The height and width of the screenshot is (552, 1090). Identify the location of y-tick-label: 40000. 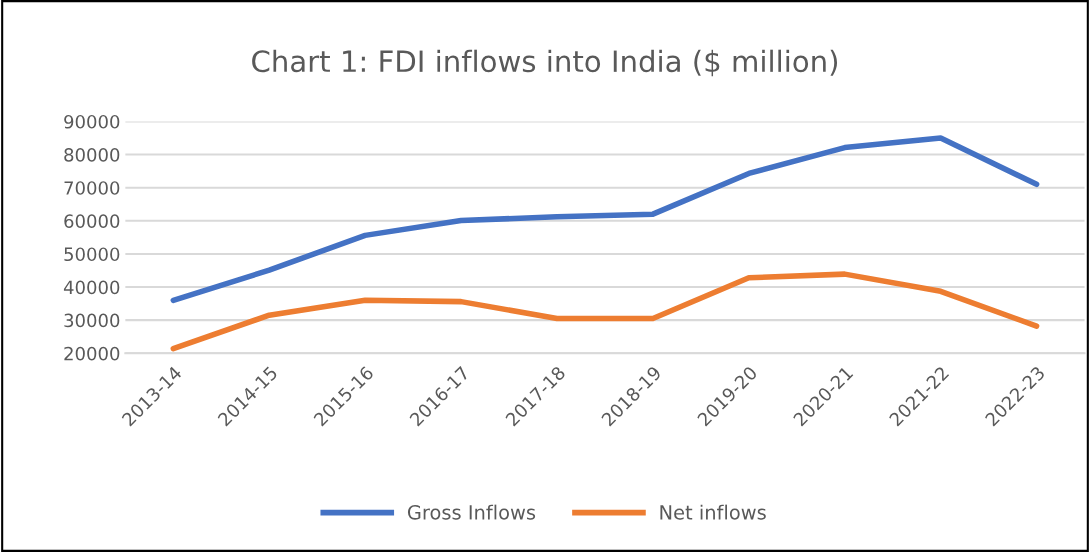
(91, 287).